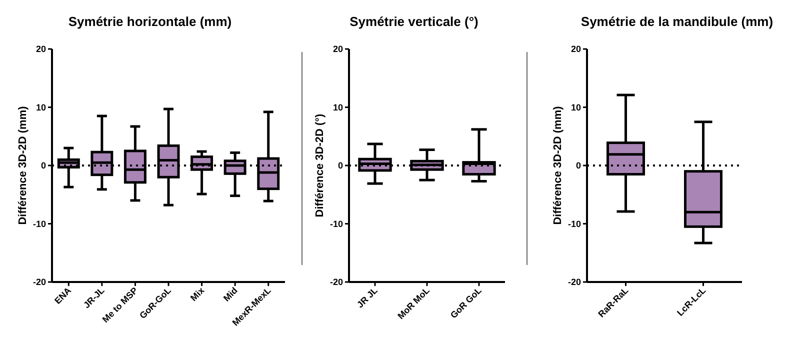 This screenshot has height=344, width=800. I want to click on x-tick-label: JR JL, so click(367, 297).